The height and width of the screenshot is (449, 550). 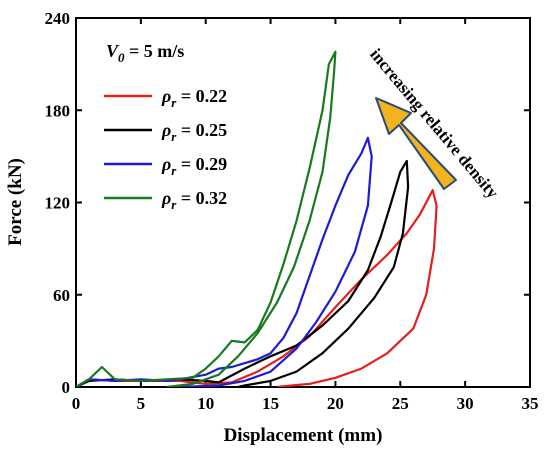 What do you see at coordinates (58, 203) in the screenshot?
I see `y-tick-label: 120` at bounding box center [58, 203].